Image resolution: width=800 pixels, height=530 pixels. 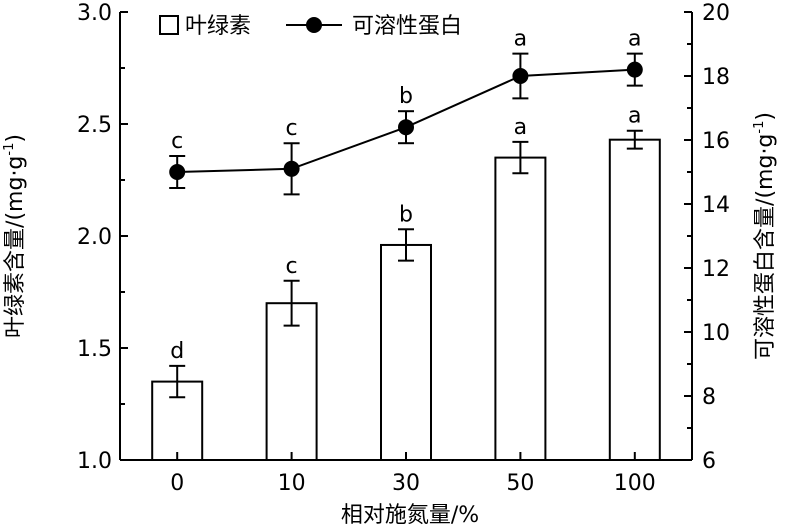 What do you see at coordinates (292, 483) in the screenshot?
I see `x-tick-label: 10` at bounding box center [292, 483].